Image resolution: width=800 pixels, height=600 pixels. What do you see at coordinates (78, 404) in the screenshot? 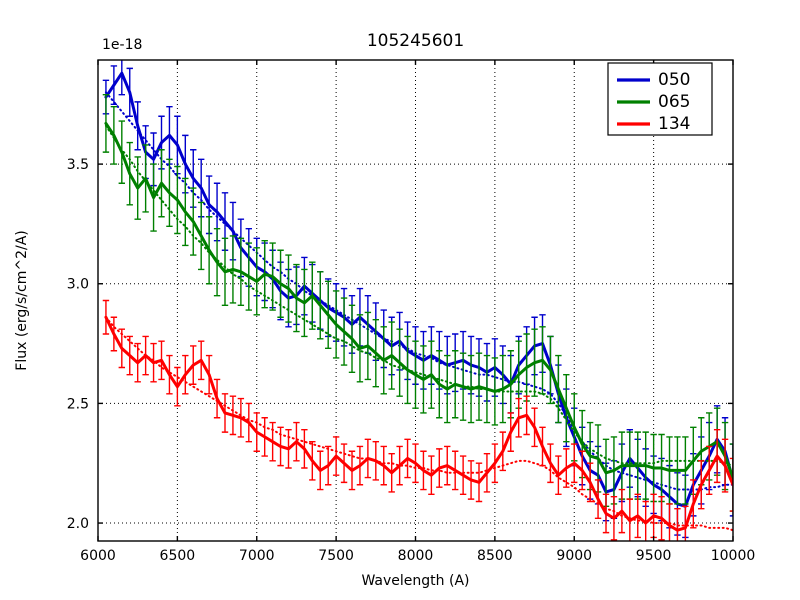
I see `y-tick-label: 2.5` at bounding box center [78, 404].